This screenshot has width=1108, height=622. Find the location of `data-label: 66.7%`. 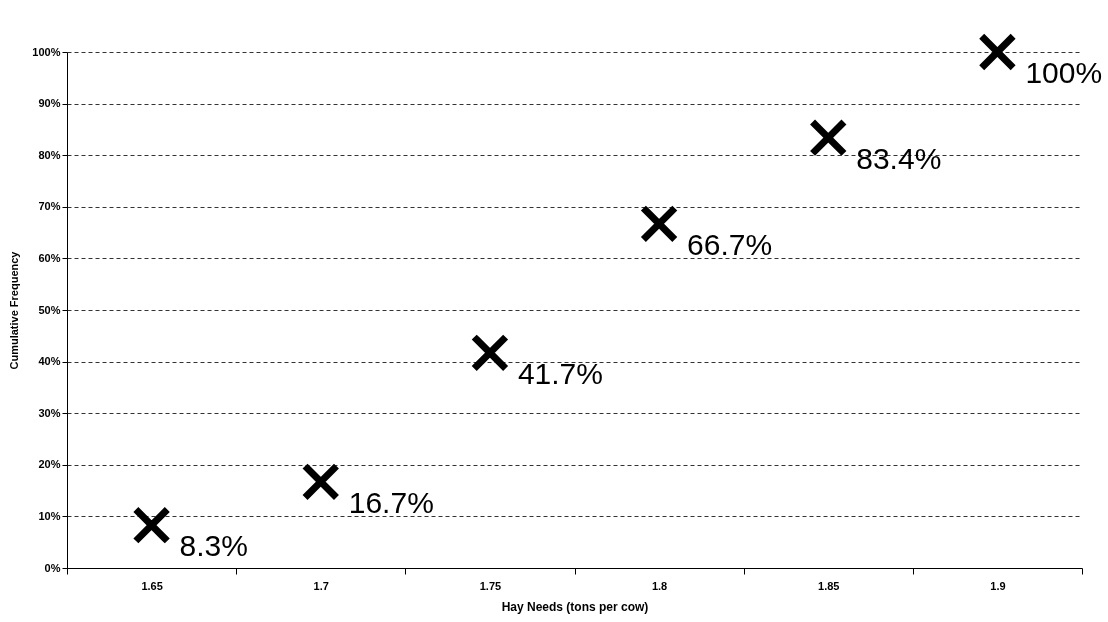

data-label: 66.7% is located at coordinates (730, 244).